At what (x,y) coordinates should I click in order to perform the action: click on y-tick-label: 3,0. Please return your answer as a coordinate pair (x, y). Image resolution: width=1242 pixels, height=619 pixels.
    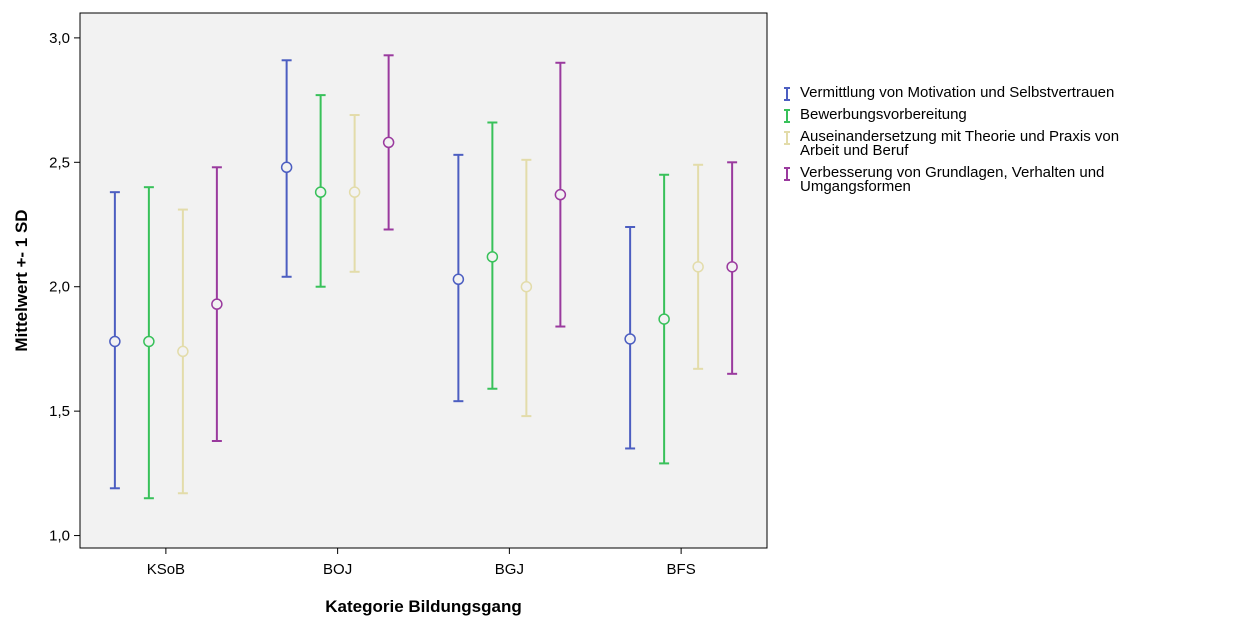
    Looking at the image, I should click on (59, 38).